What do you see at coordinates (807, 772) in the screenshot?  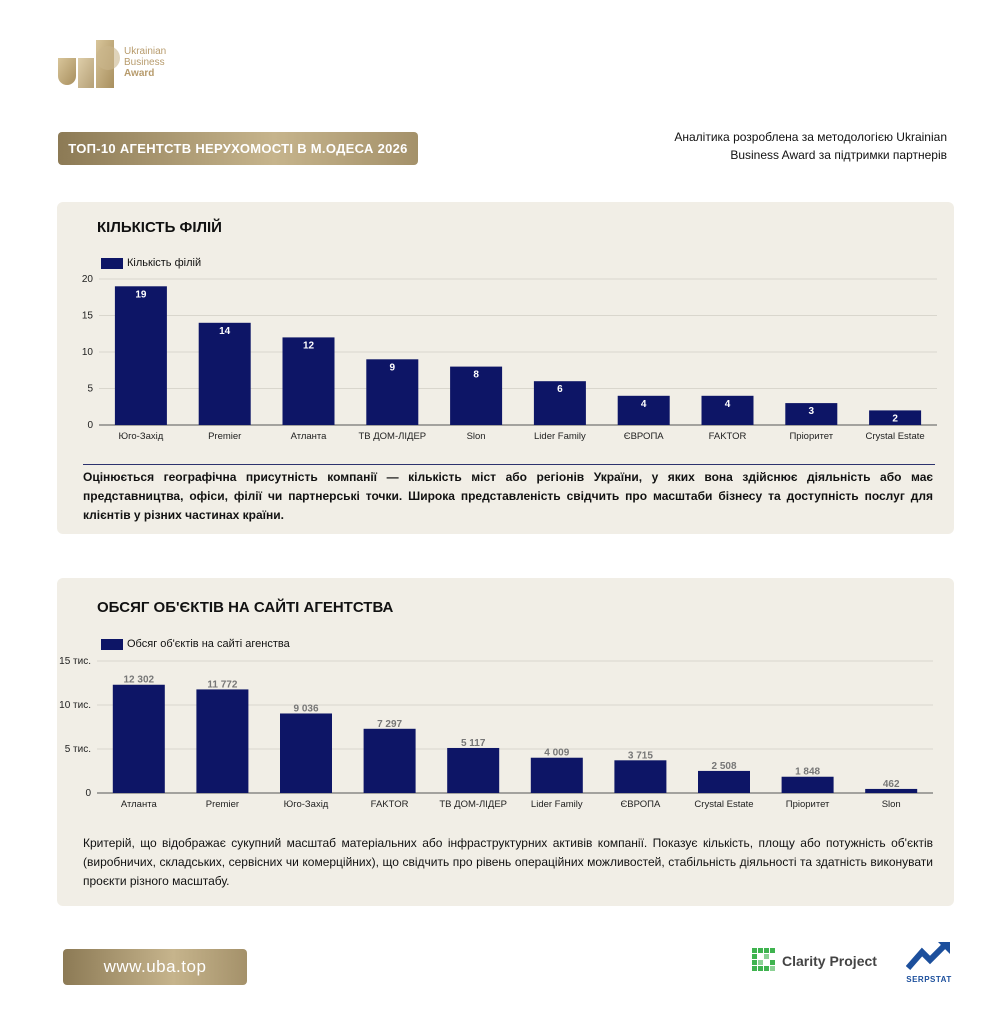 I see `value-label: 1 848` at bounding box center [807, 772].